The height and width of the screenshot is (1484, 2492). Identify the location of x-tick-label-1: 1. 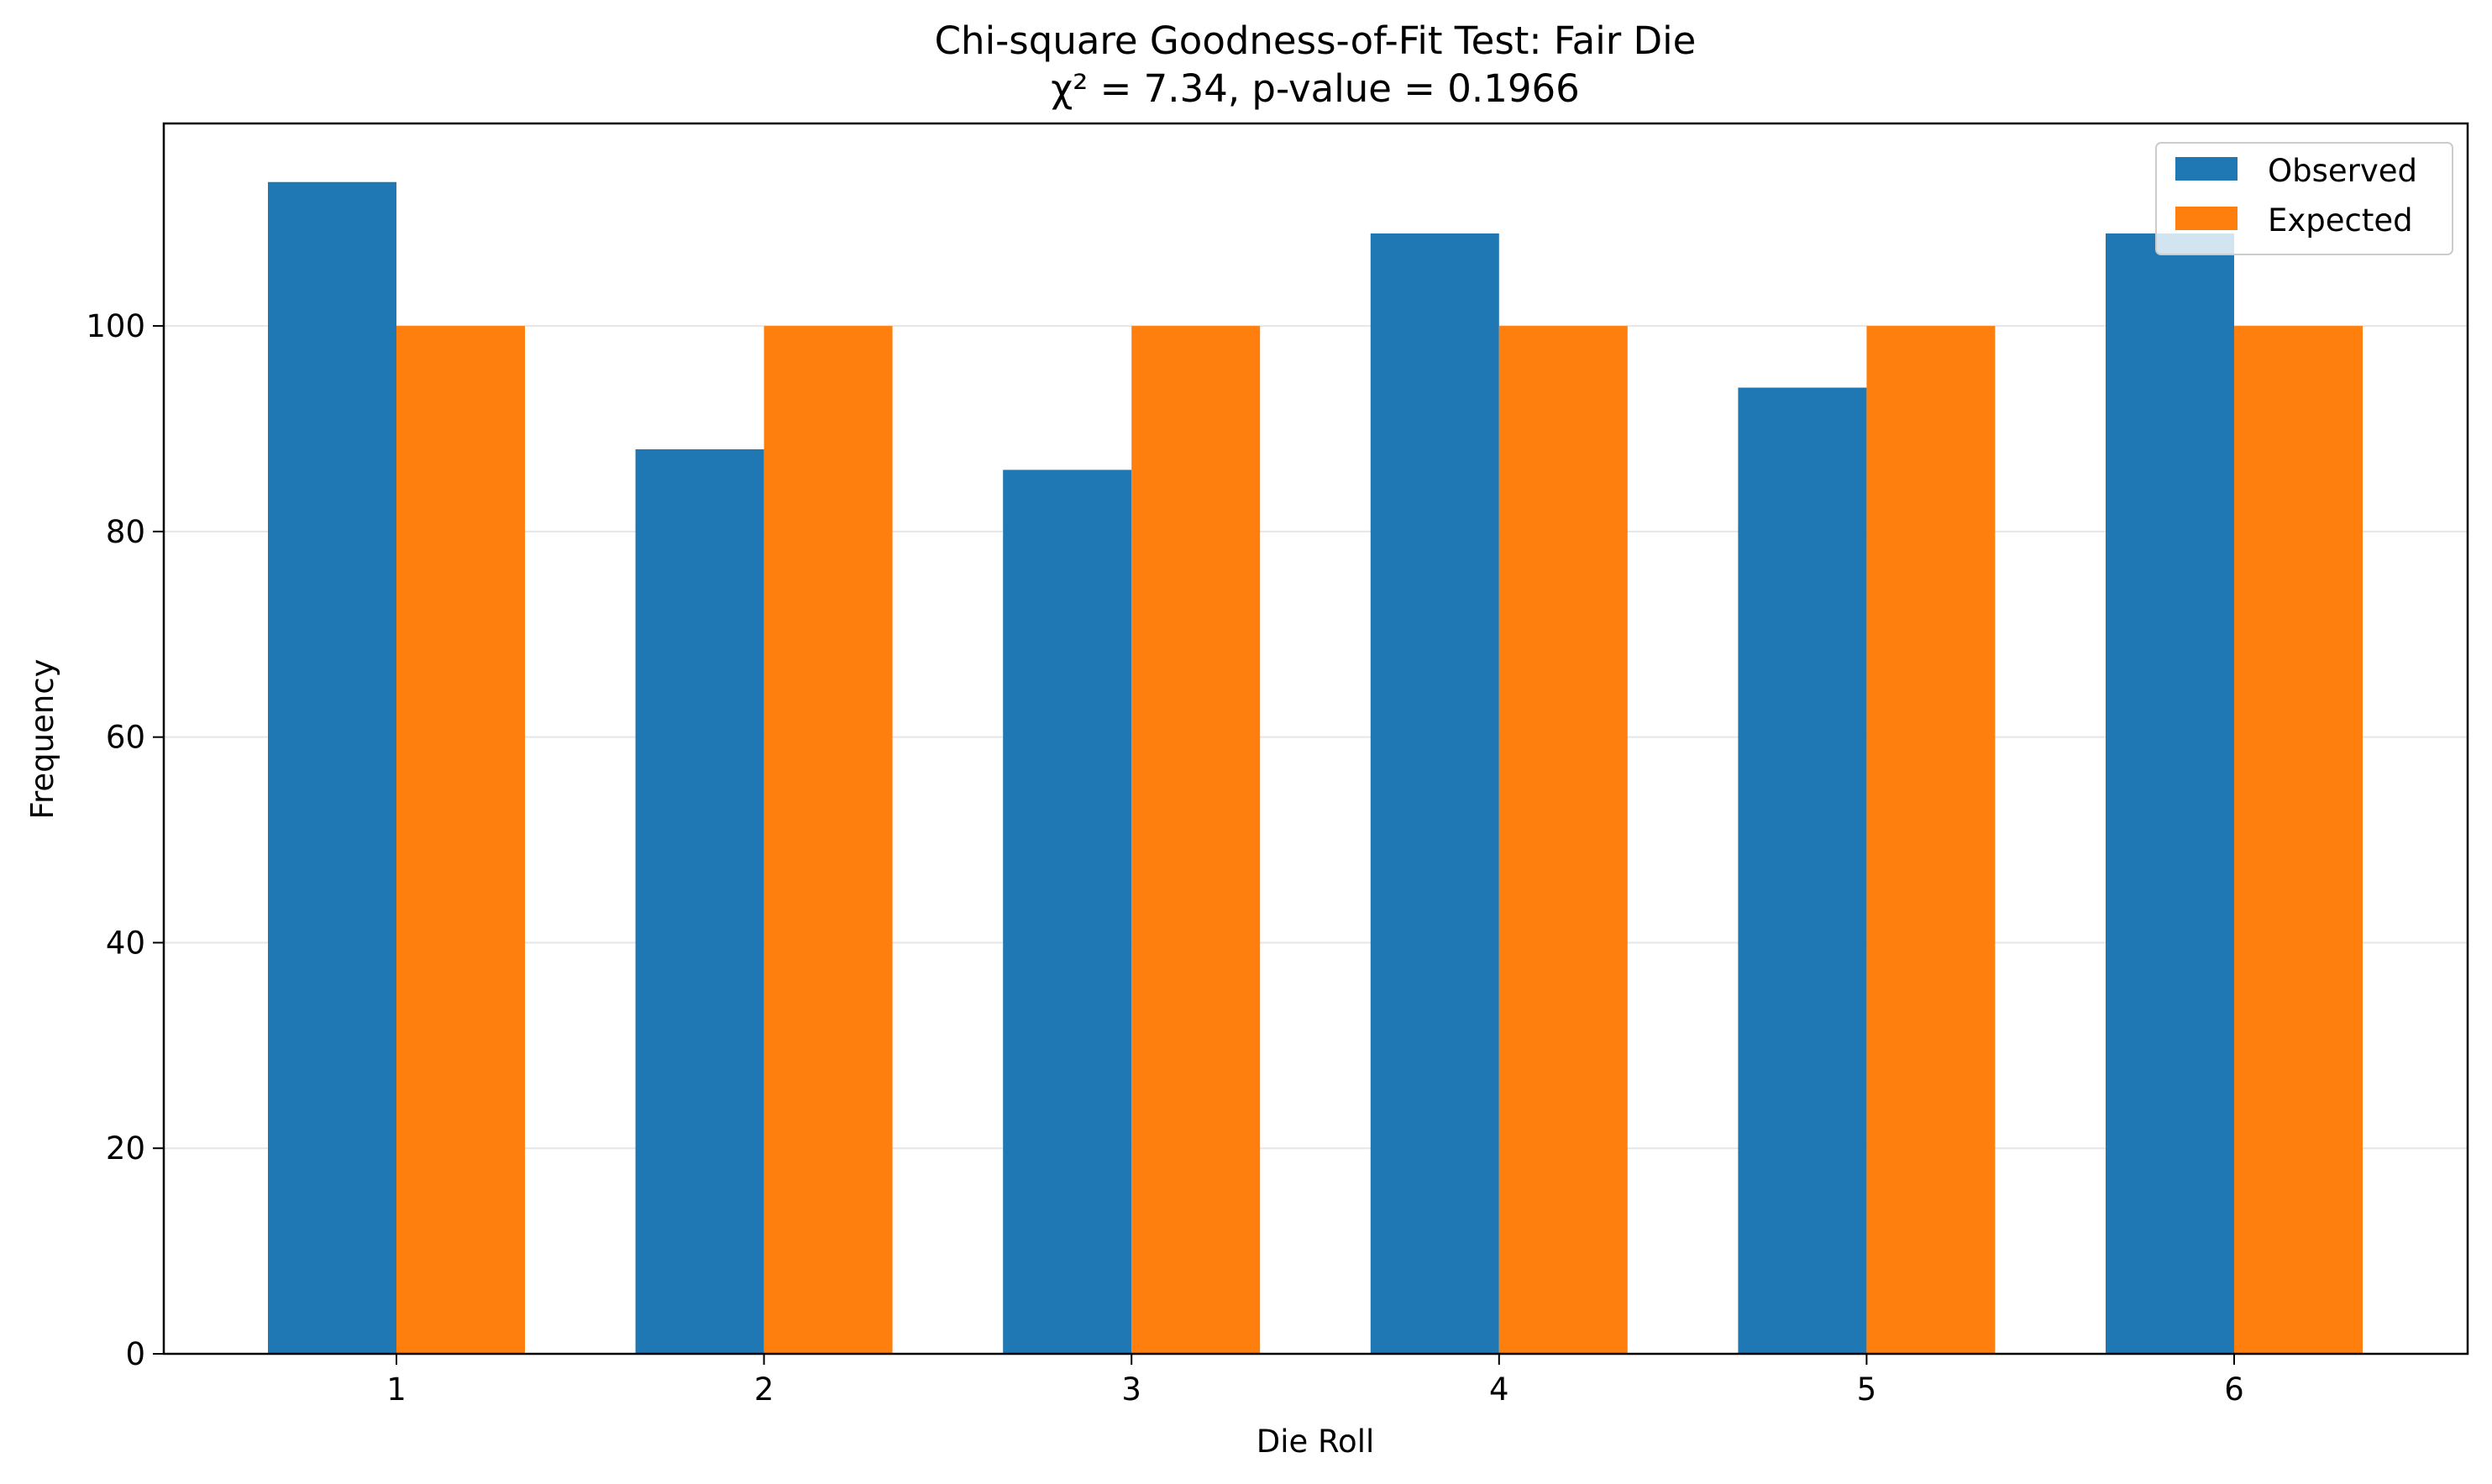
(397, 1390).